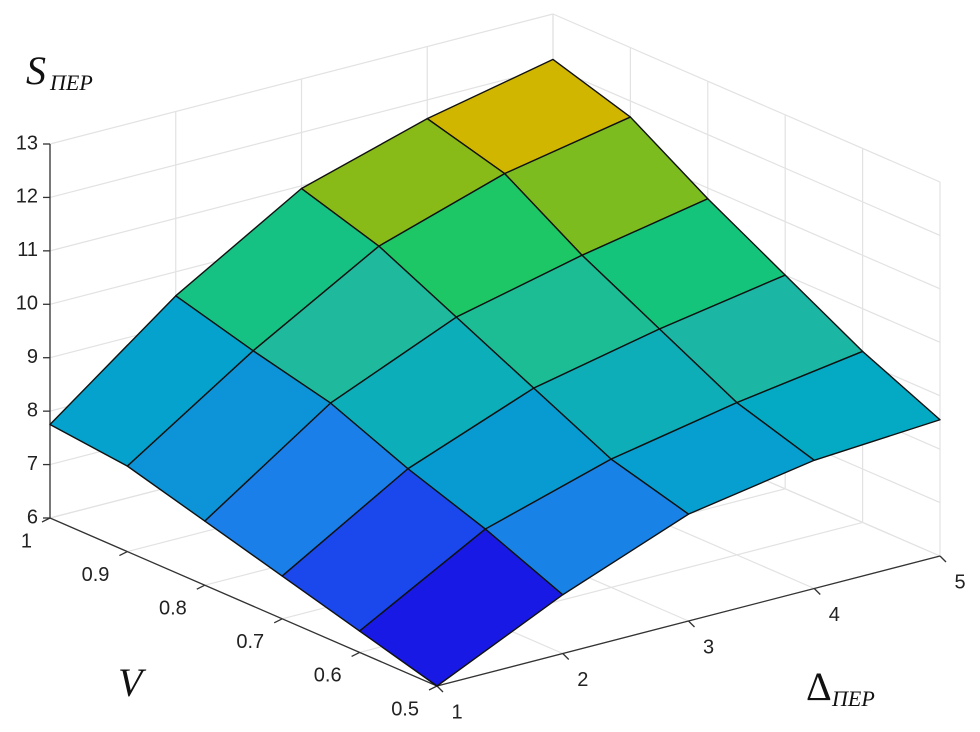 The width and height of the screenshot is (980, 732). What do you see at coordinates (32, 517) in the screenshot?
I see `z-tick-label: 6` at bounding box center [32, 517].